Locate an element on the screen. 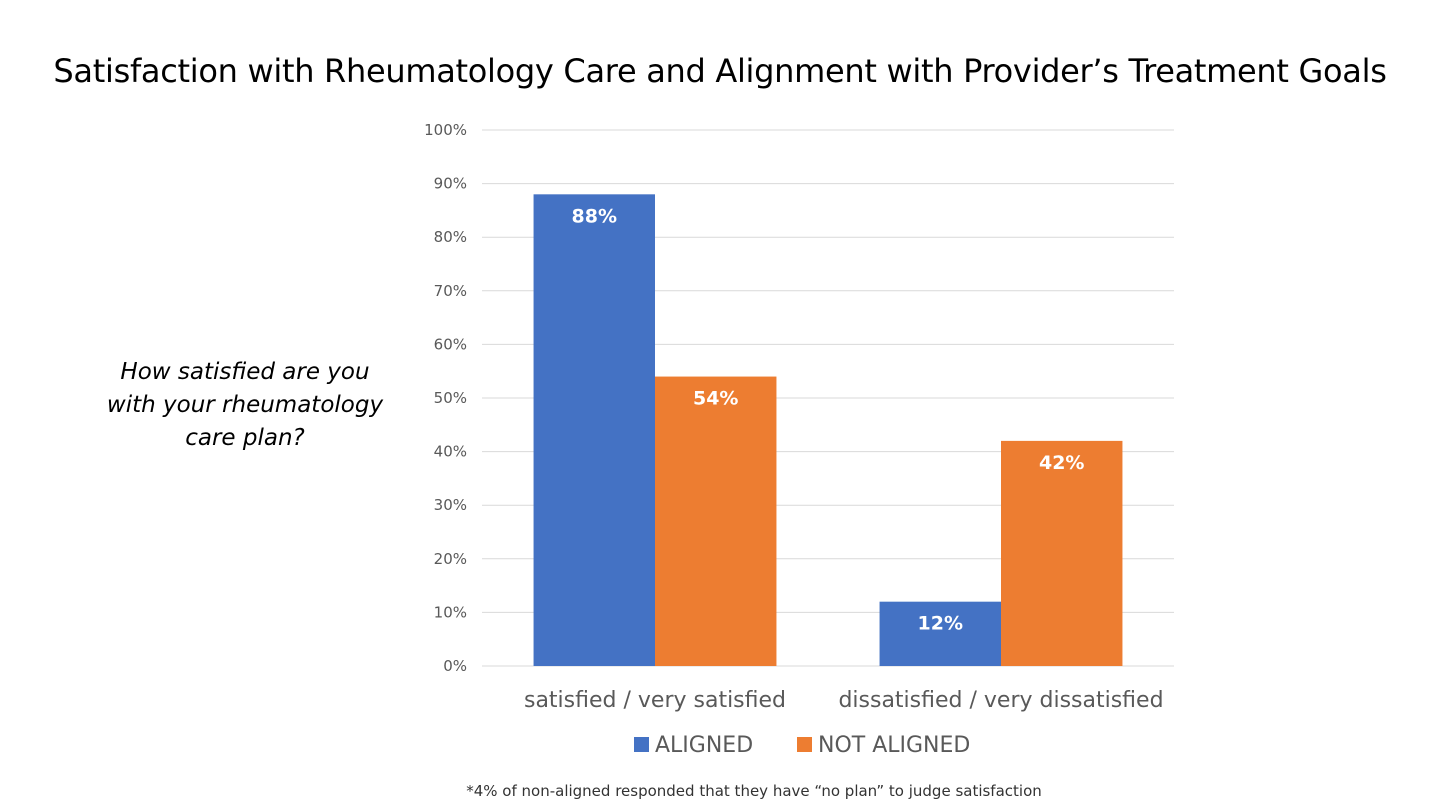 This screenshot has height=810, width=1440. data-label: 54% is located at coordinates (715, 399).